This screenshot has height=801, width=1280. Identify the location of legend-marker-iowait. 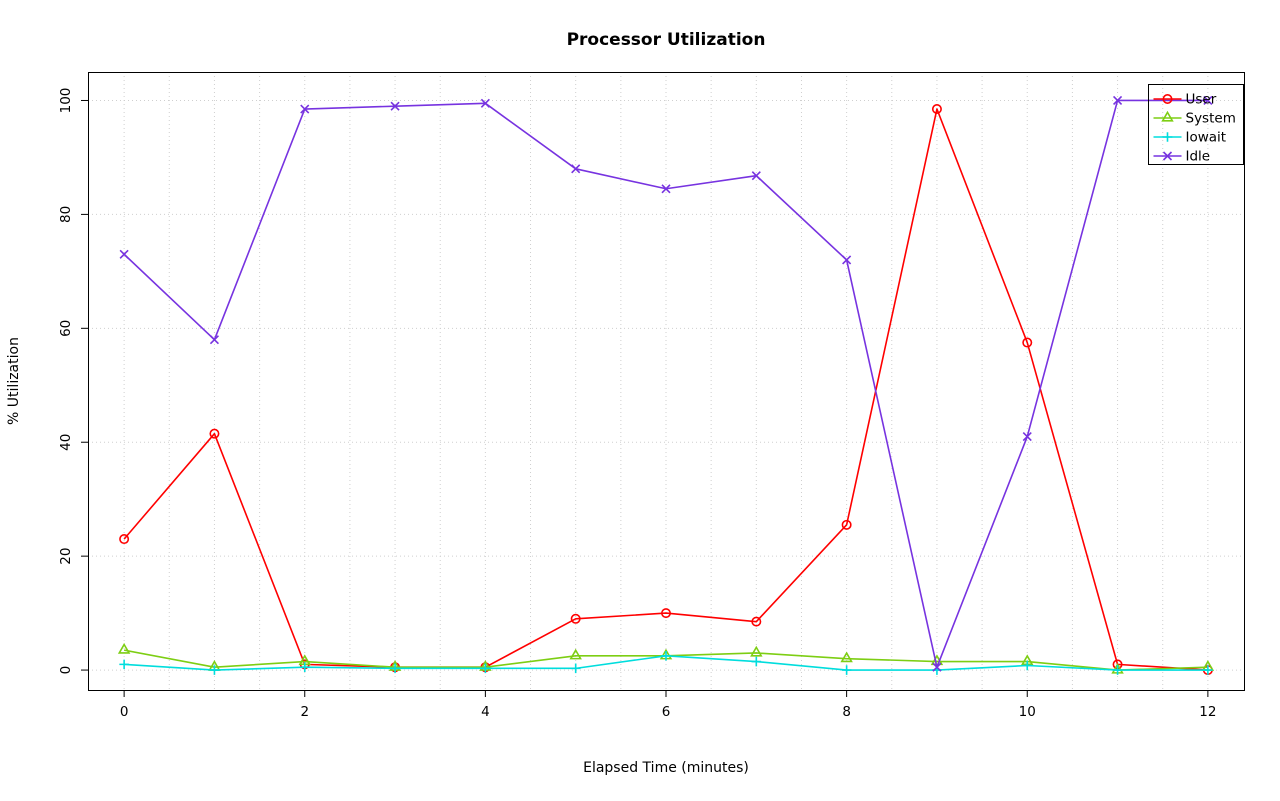
(1167, 137).